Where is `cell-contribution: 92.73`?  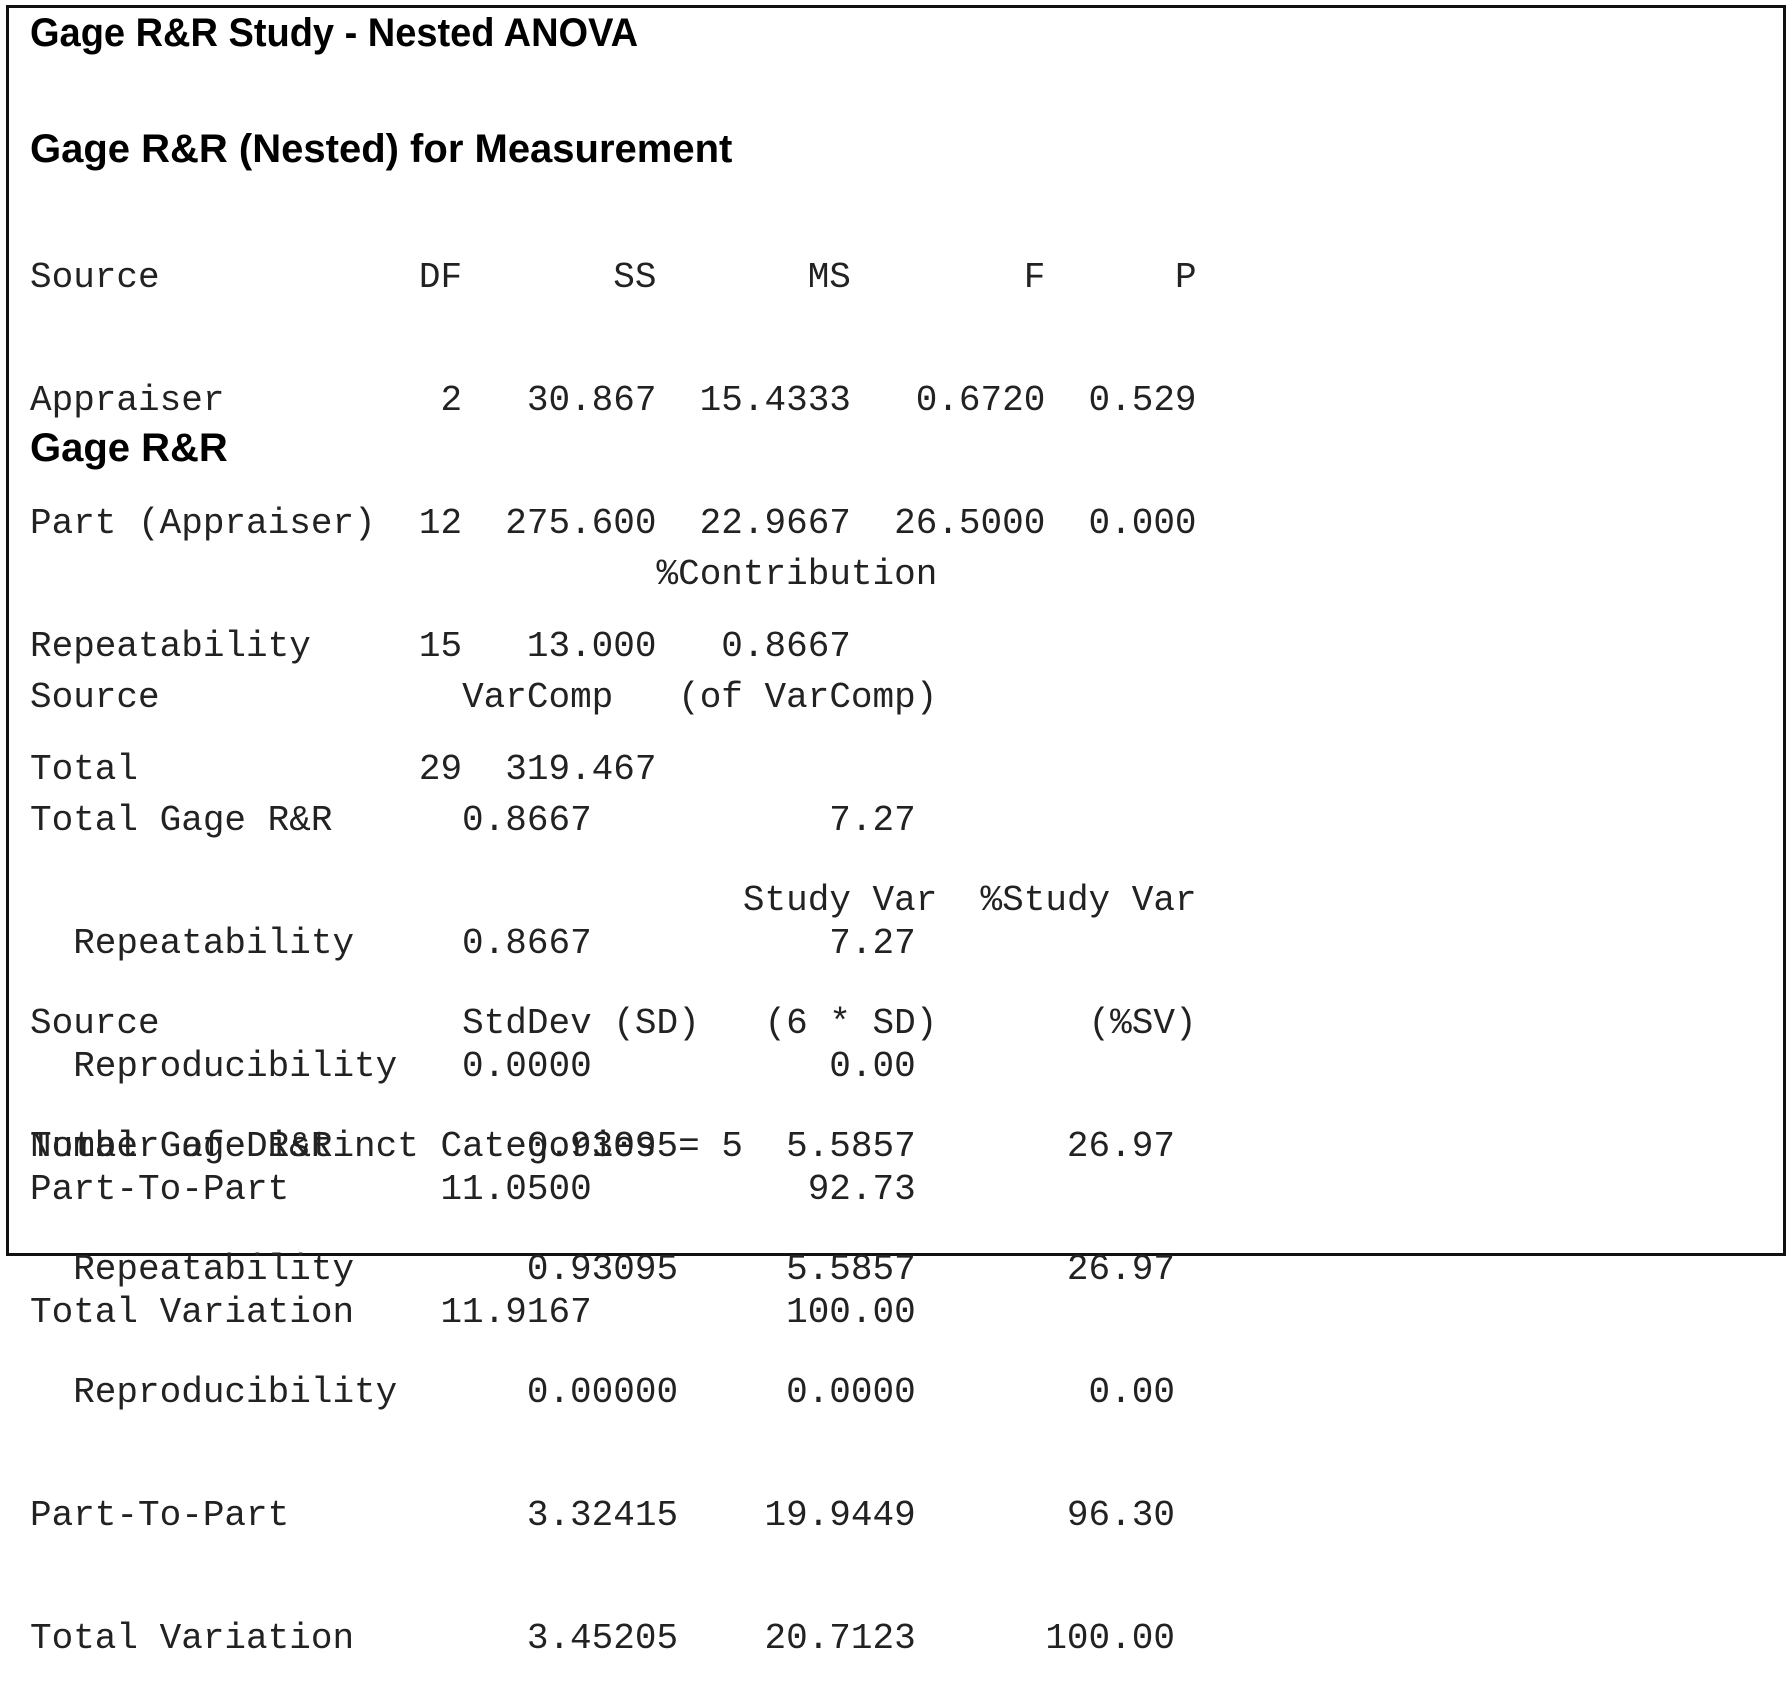
cell-contribution: 92.73 is located at coordinates (861, 1189).